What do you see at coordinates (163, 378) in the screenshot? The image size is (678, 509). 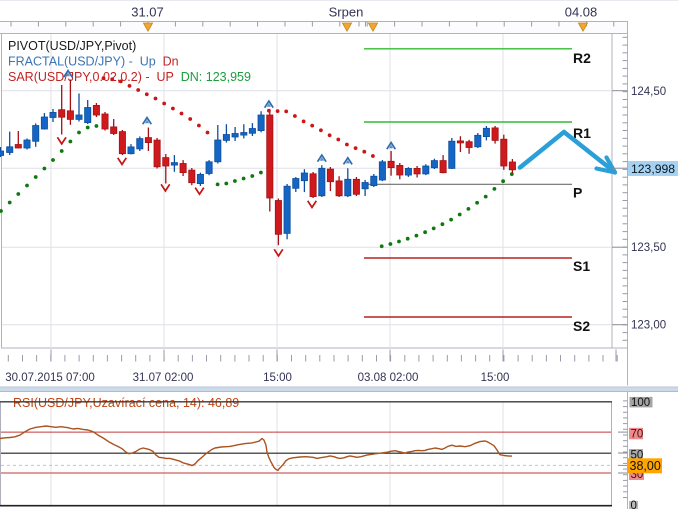 I see `svg-text: 31.07 02:00` at bounding box center [163, 378].